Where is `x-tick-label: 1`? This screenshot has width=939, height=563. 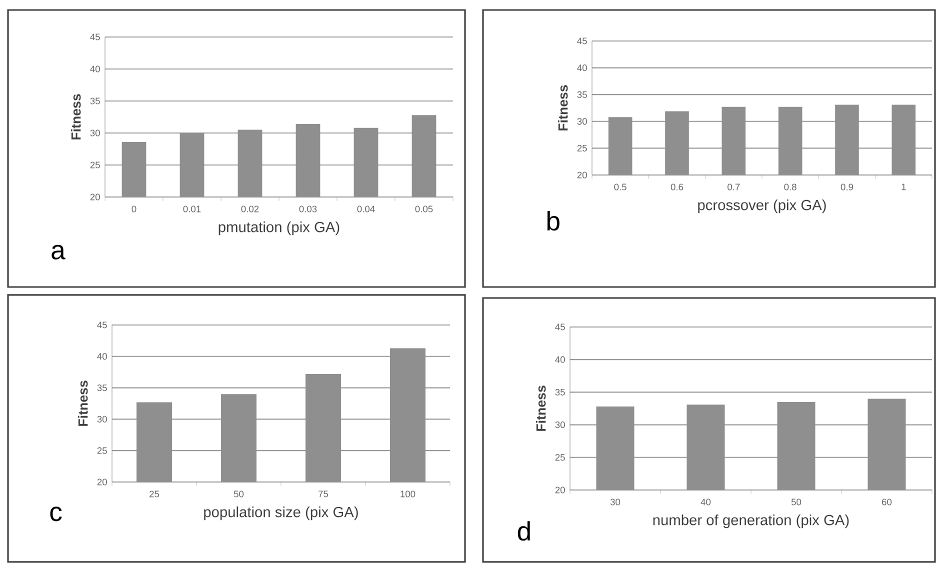
x-tick-label: 1 is located at coordinates (904, 187).